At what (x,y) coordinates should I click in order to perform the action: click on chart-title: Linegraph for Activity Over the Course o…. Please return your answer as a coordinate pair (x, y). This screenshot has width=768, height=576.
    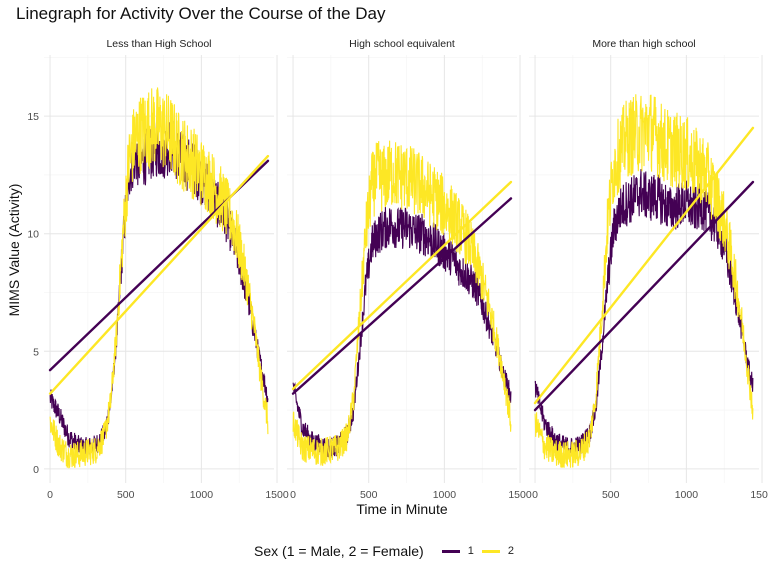
    Looking at the image, I should click on (201, 13).